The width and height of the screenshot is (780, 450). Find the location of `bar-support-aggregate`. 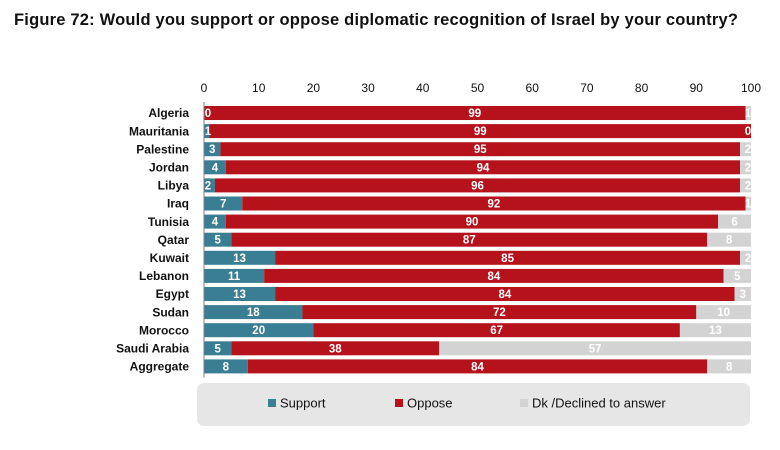

bar-support-aggregate is located at coordinates (226, 366).